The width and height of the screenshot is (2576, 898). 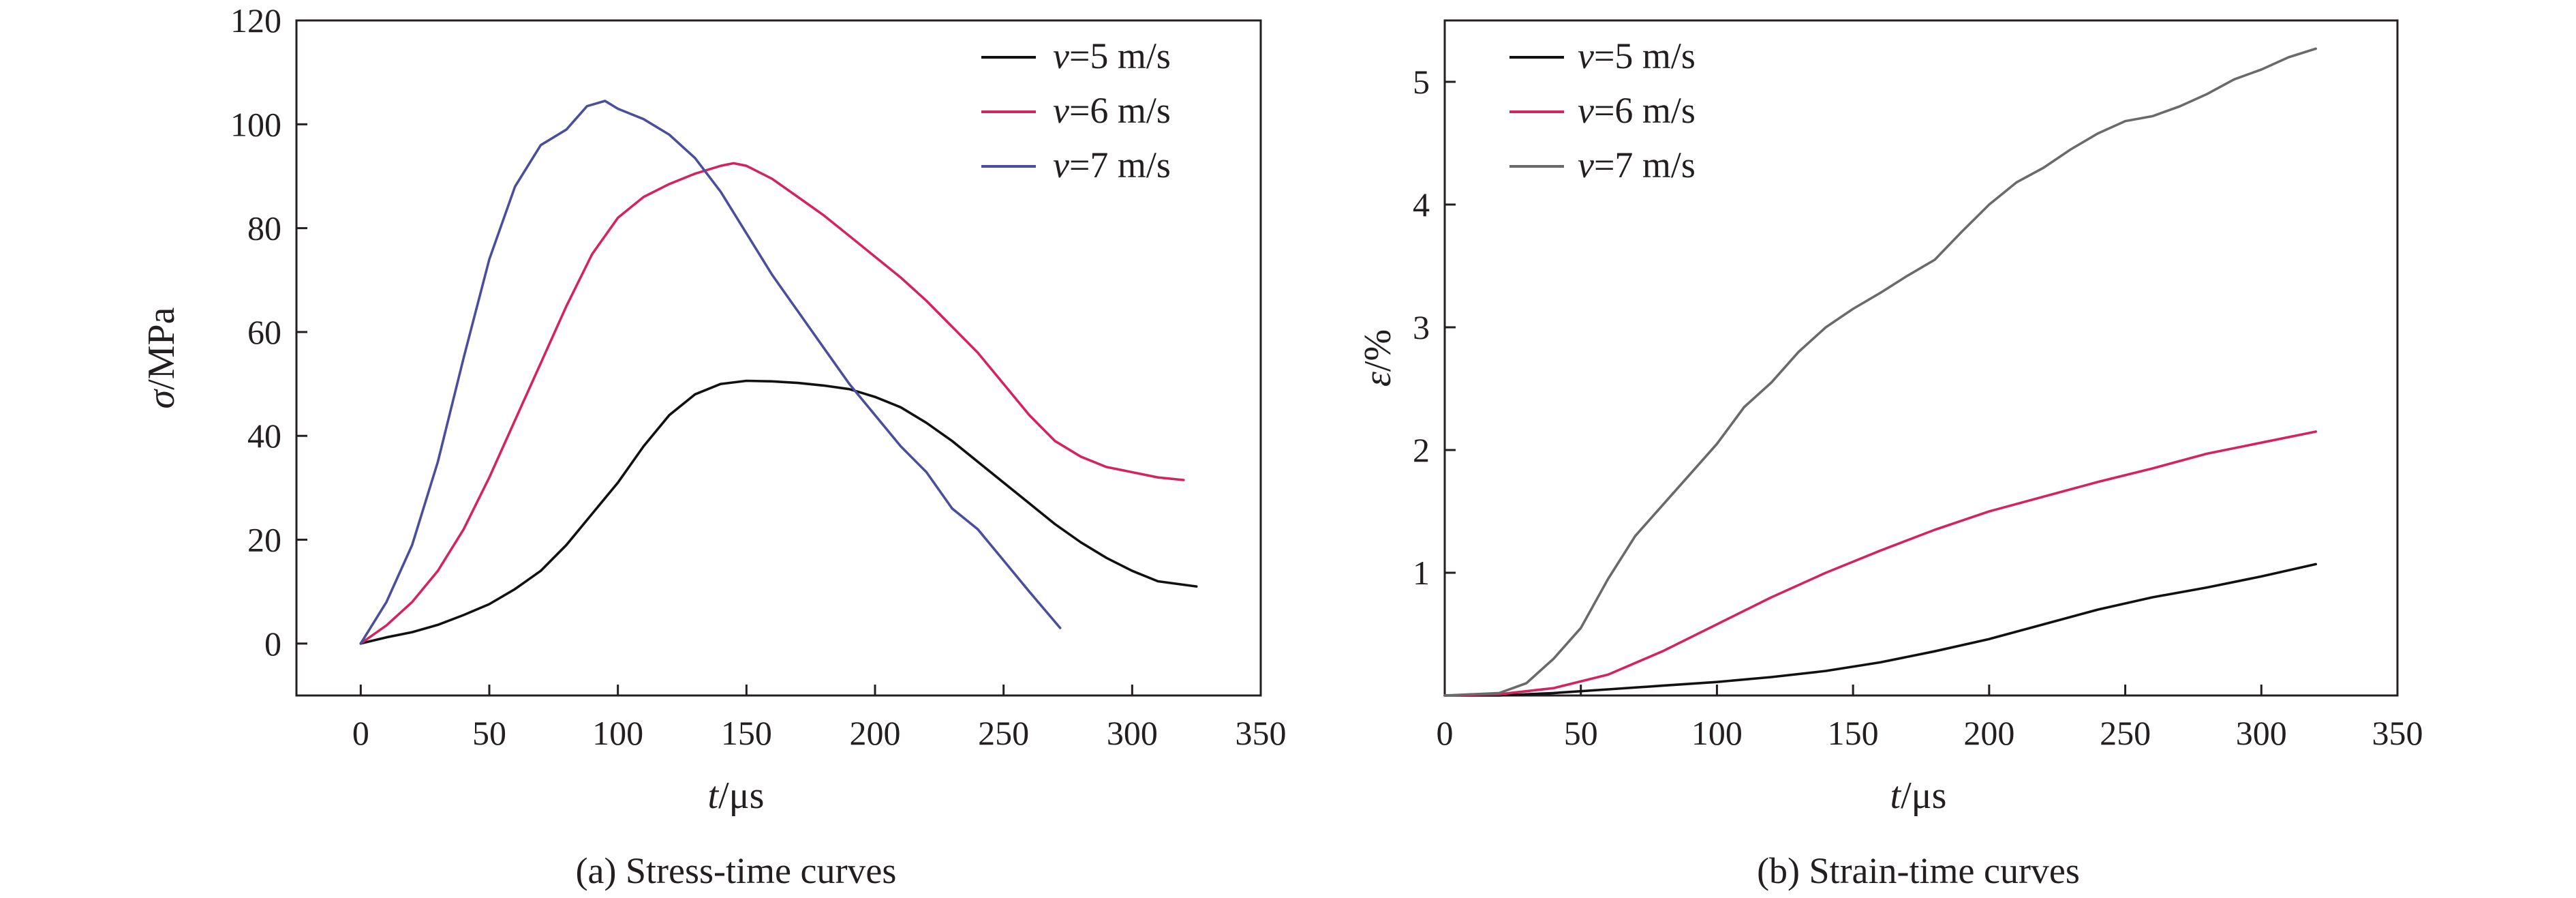 I want to click on b-y-tick-label: 5, so click(x=1421, y=82).